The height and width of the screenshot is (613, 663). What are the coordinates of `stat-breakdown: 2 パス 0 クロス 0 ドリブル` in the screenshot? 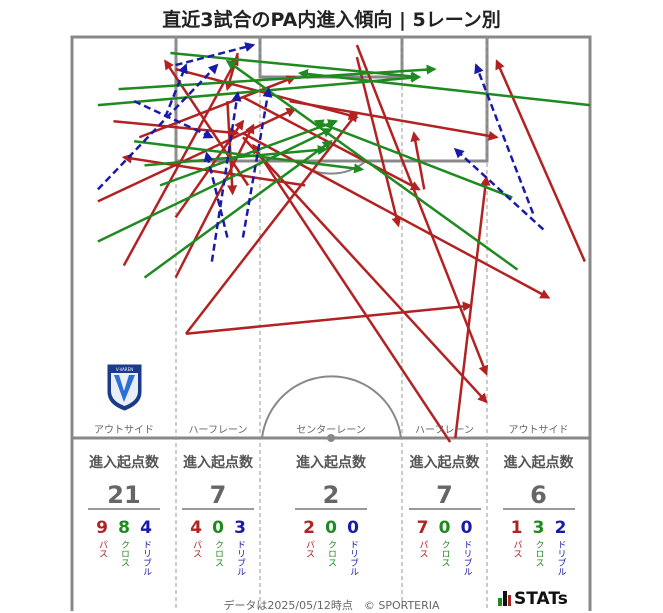 It's located at (331, 547).